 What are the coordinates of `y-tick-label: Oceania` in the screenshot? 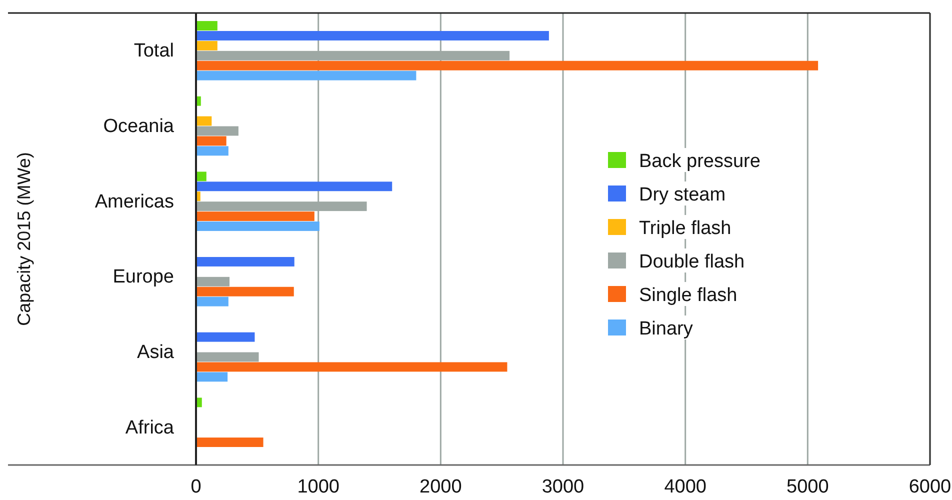 It's located at (138, 126).